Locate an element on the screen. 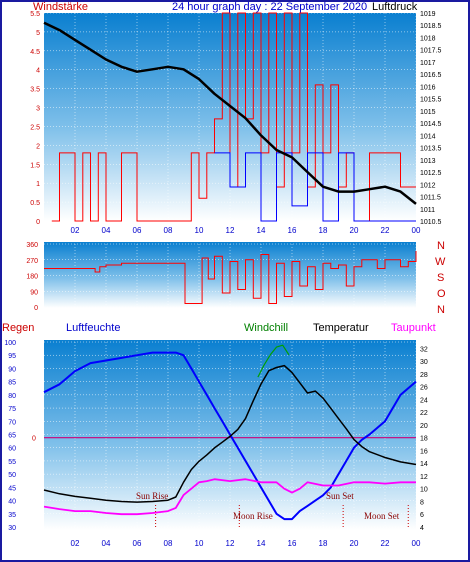 The image size is (470, 562). annotation-sun-rise: Sun Rise is located at coordinates (152, 496).